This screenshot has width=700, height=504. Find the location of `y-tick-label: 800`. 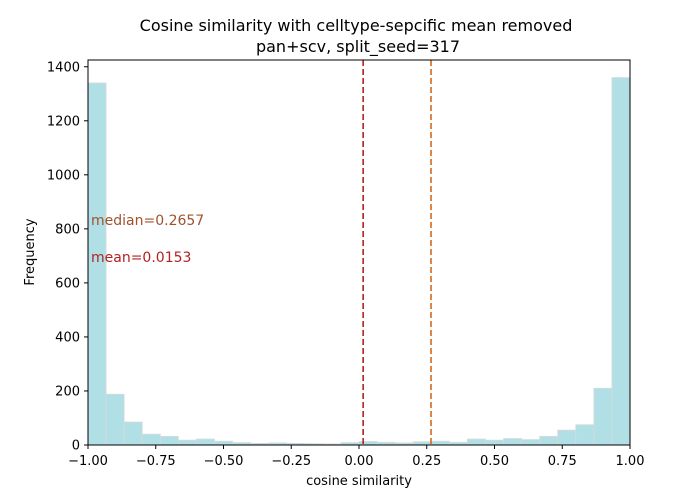

y-tick-label: 800 is located at coordinates (67, 229).